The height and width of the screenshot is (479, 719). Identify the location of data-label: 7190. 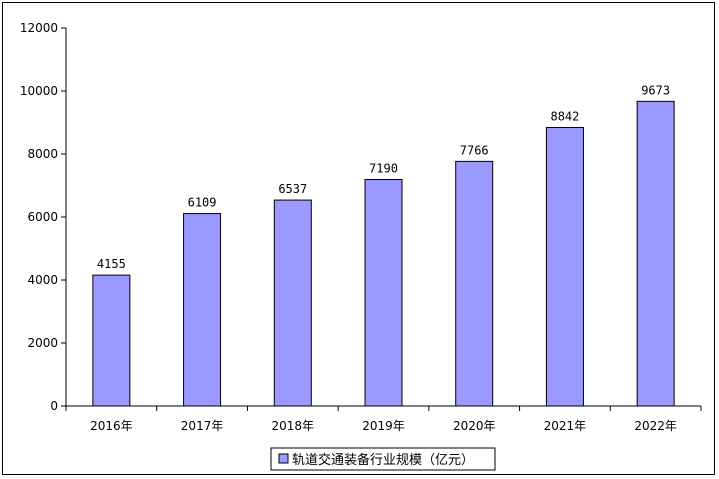
(383, 169).